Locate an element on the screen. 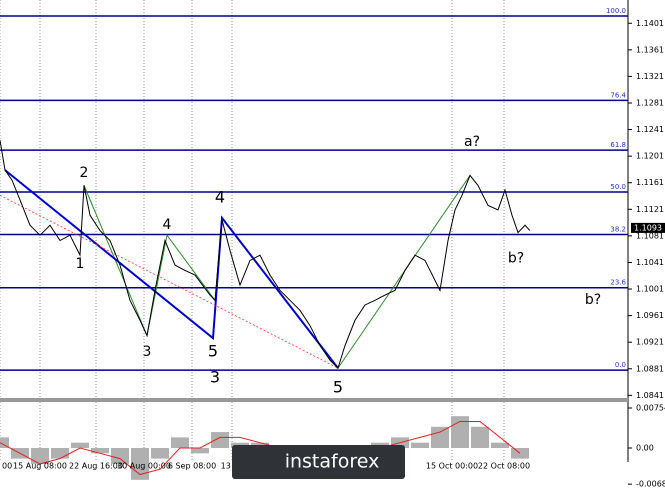 This screenshot has width=665, height=504. y-tick-label: 1.1321 is located at coordinates (650, 76).